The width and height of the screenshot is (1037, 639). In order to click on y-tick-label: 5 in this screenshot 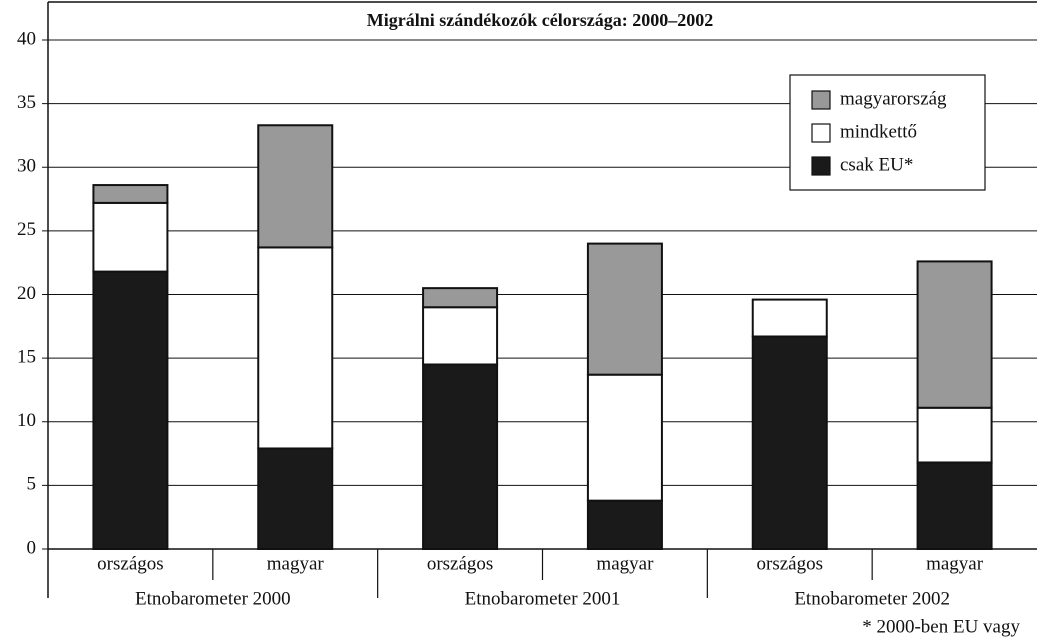, I will do `click(32, 484)`.